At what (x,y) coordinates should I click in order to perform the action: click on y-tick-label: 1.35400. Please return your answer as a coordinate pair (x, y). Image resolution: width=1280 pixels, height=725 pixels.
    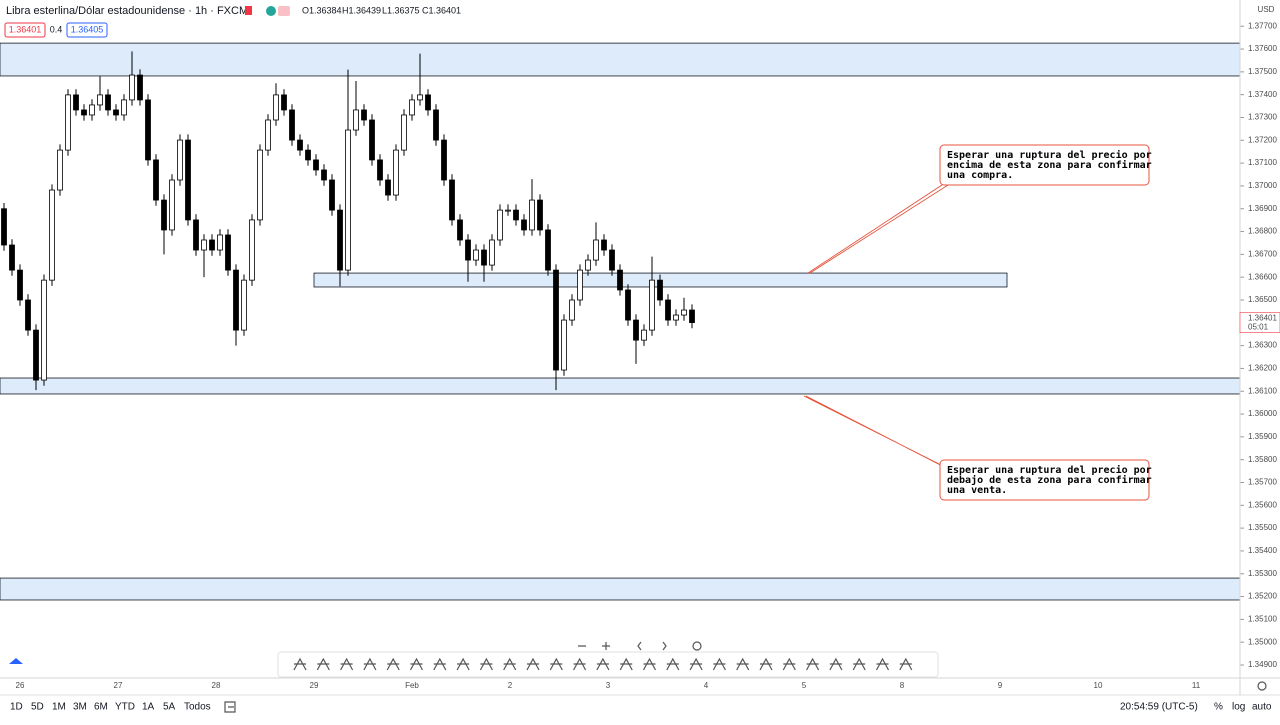
    Looking at the image, I should click on (1262, 550).